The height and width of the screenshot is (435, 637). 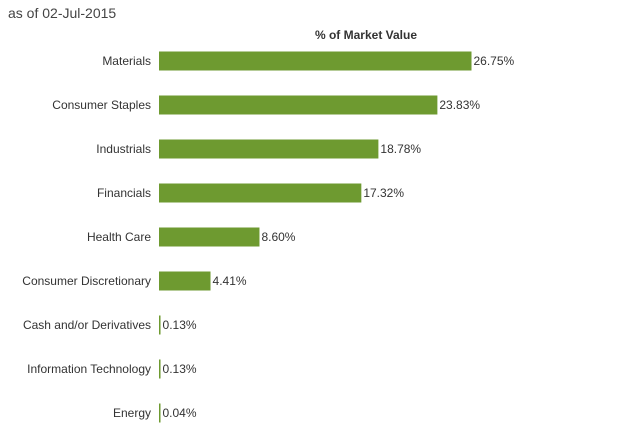 What do you see at coordinates (119, 237) in the screenshot?
I see `category-label: Health Care` at bounding box center [119, 237].